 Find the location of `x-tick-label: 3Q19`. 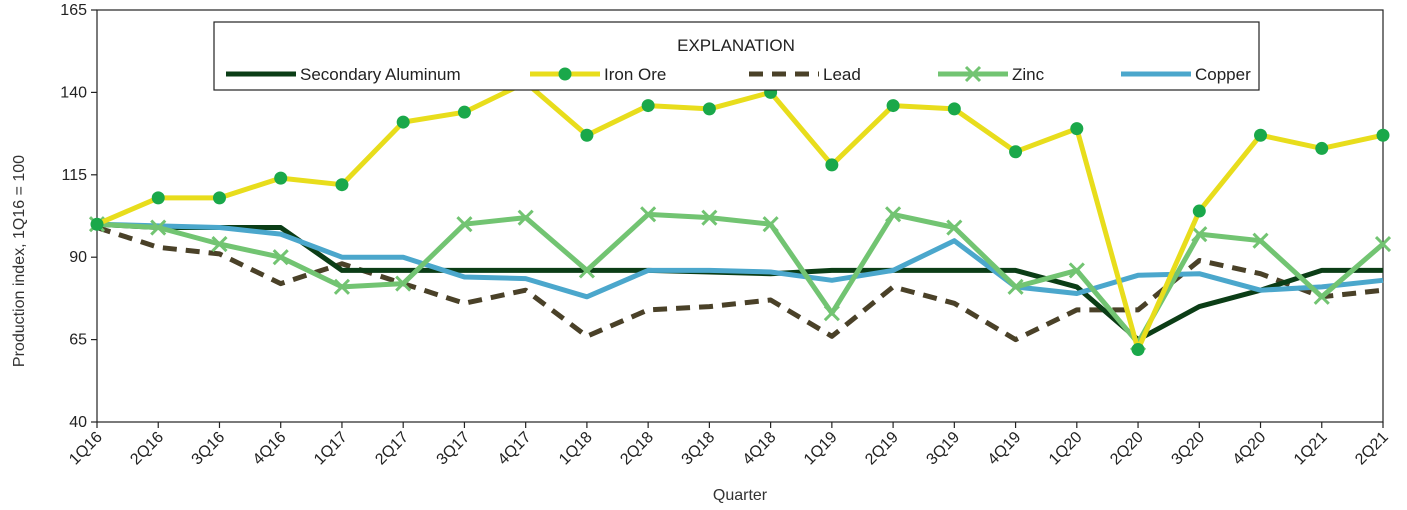

x-tick-label: 3Q19 is located at coordinates (943, 449).